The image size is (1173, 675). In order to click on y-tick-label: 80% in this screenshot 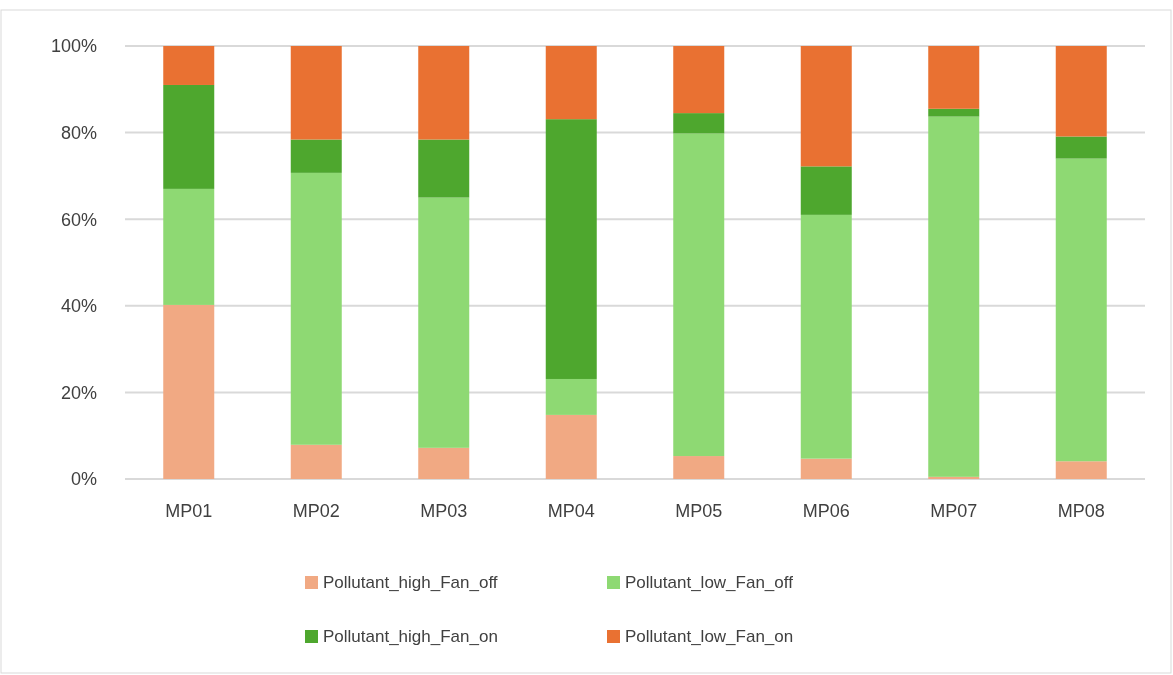, I will do `click(78, 132)`.